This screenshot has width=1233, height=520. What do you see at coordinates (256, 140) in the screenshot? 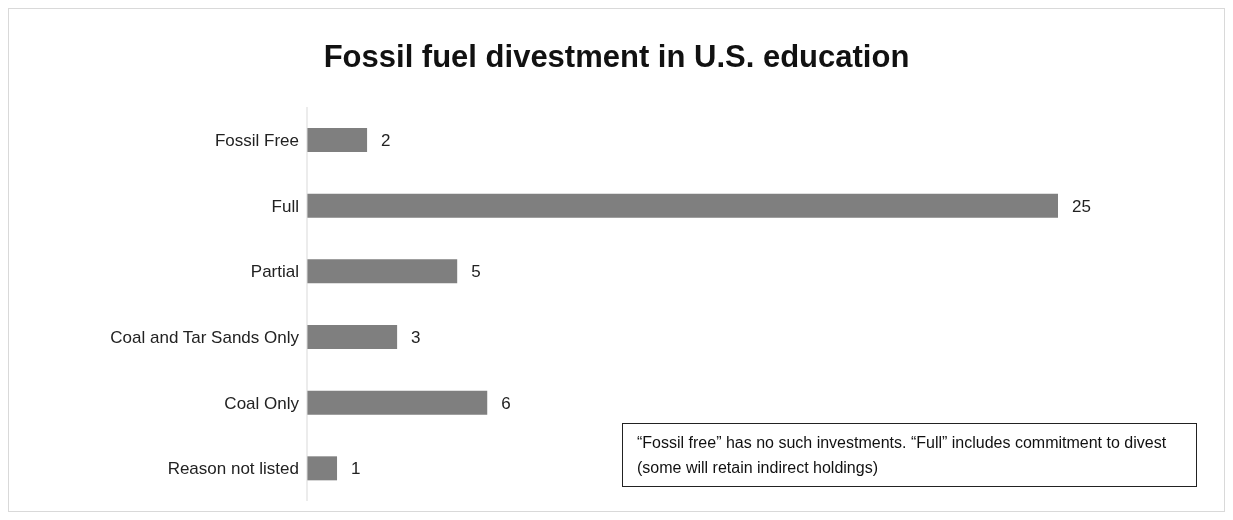
I see `y-tick-label: Fossil Free` at bounding box center [256, 140].